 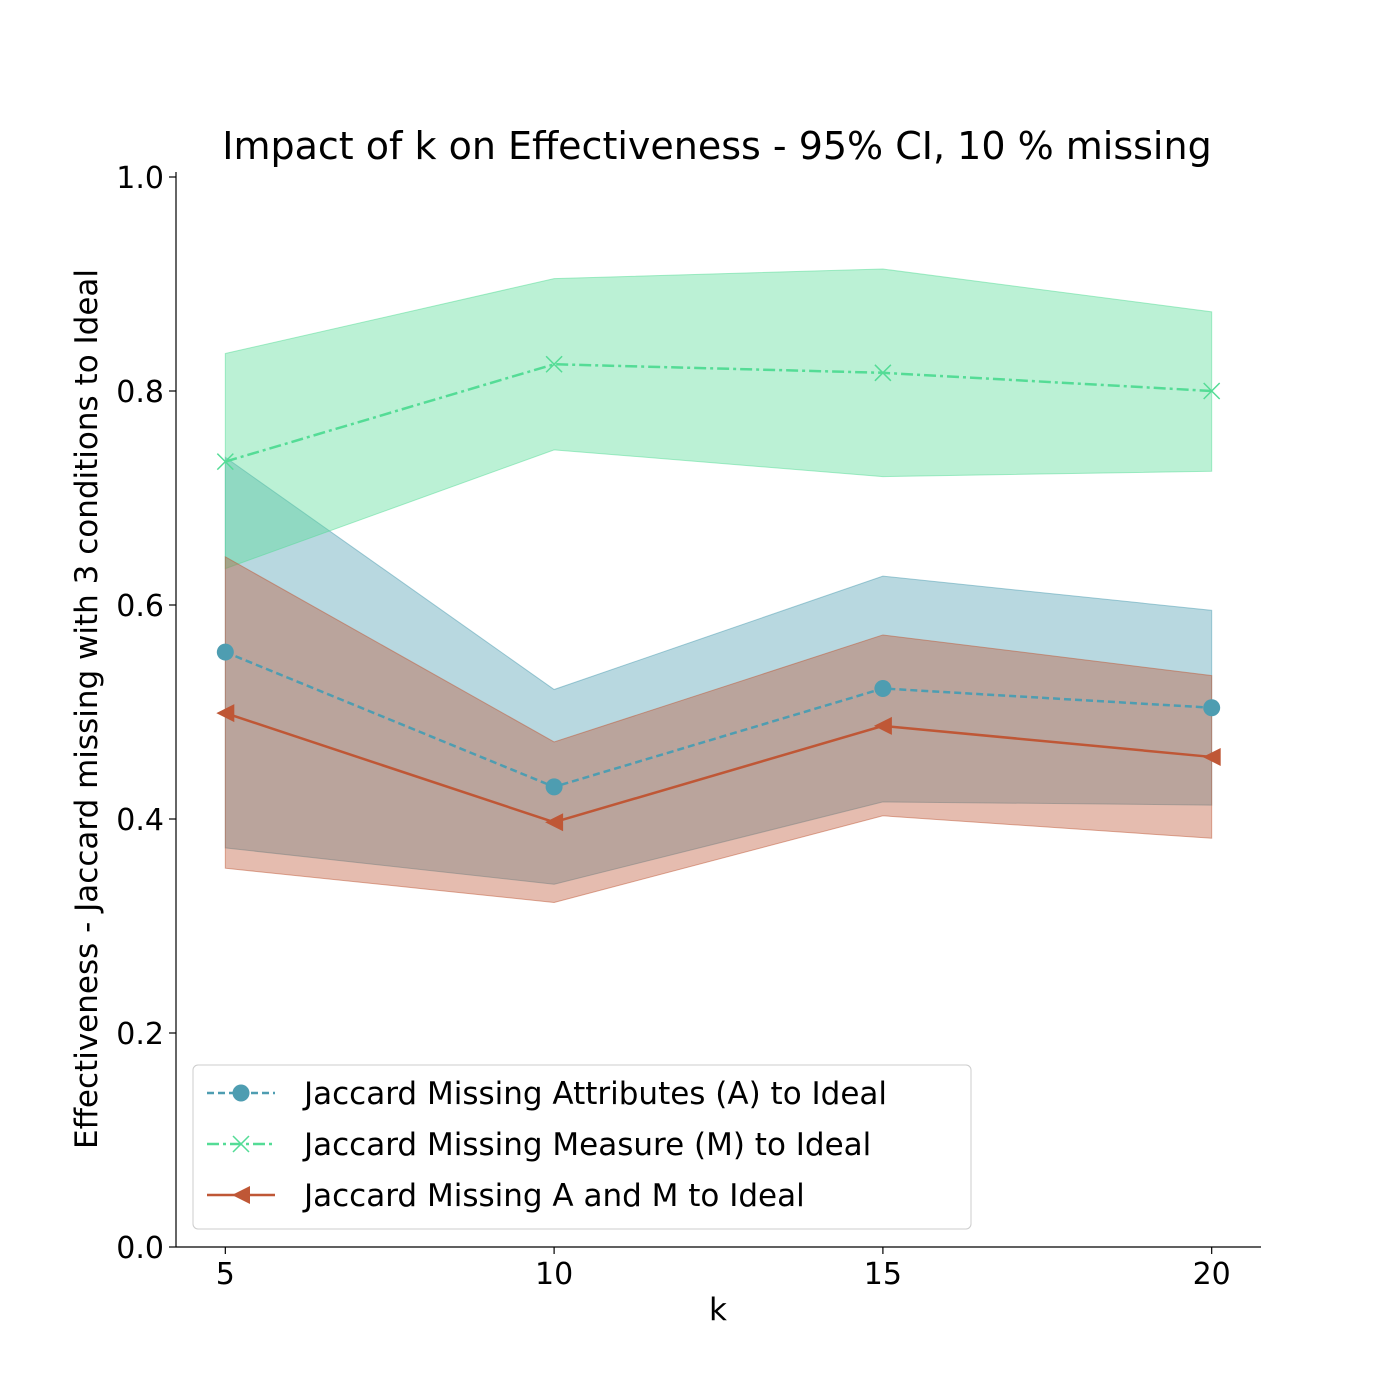 I want to click on y-tick-label: 0.0, so click(x=140, y=1248).